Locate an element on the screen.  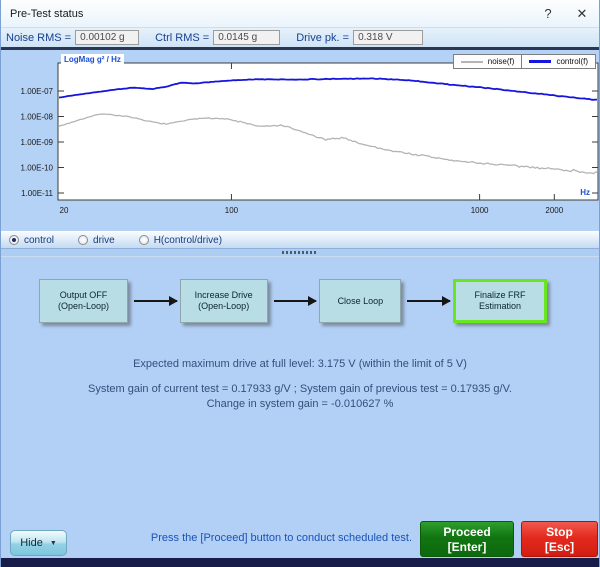
y-tick-label: 1.00E-11 is located at coordinates (37, 193).